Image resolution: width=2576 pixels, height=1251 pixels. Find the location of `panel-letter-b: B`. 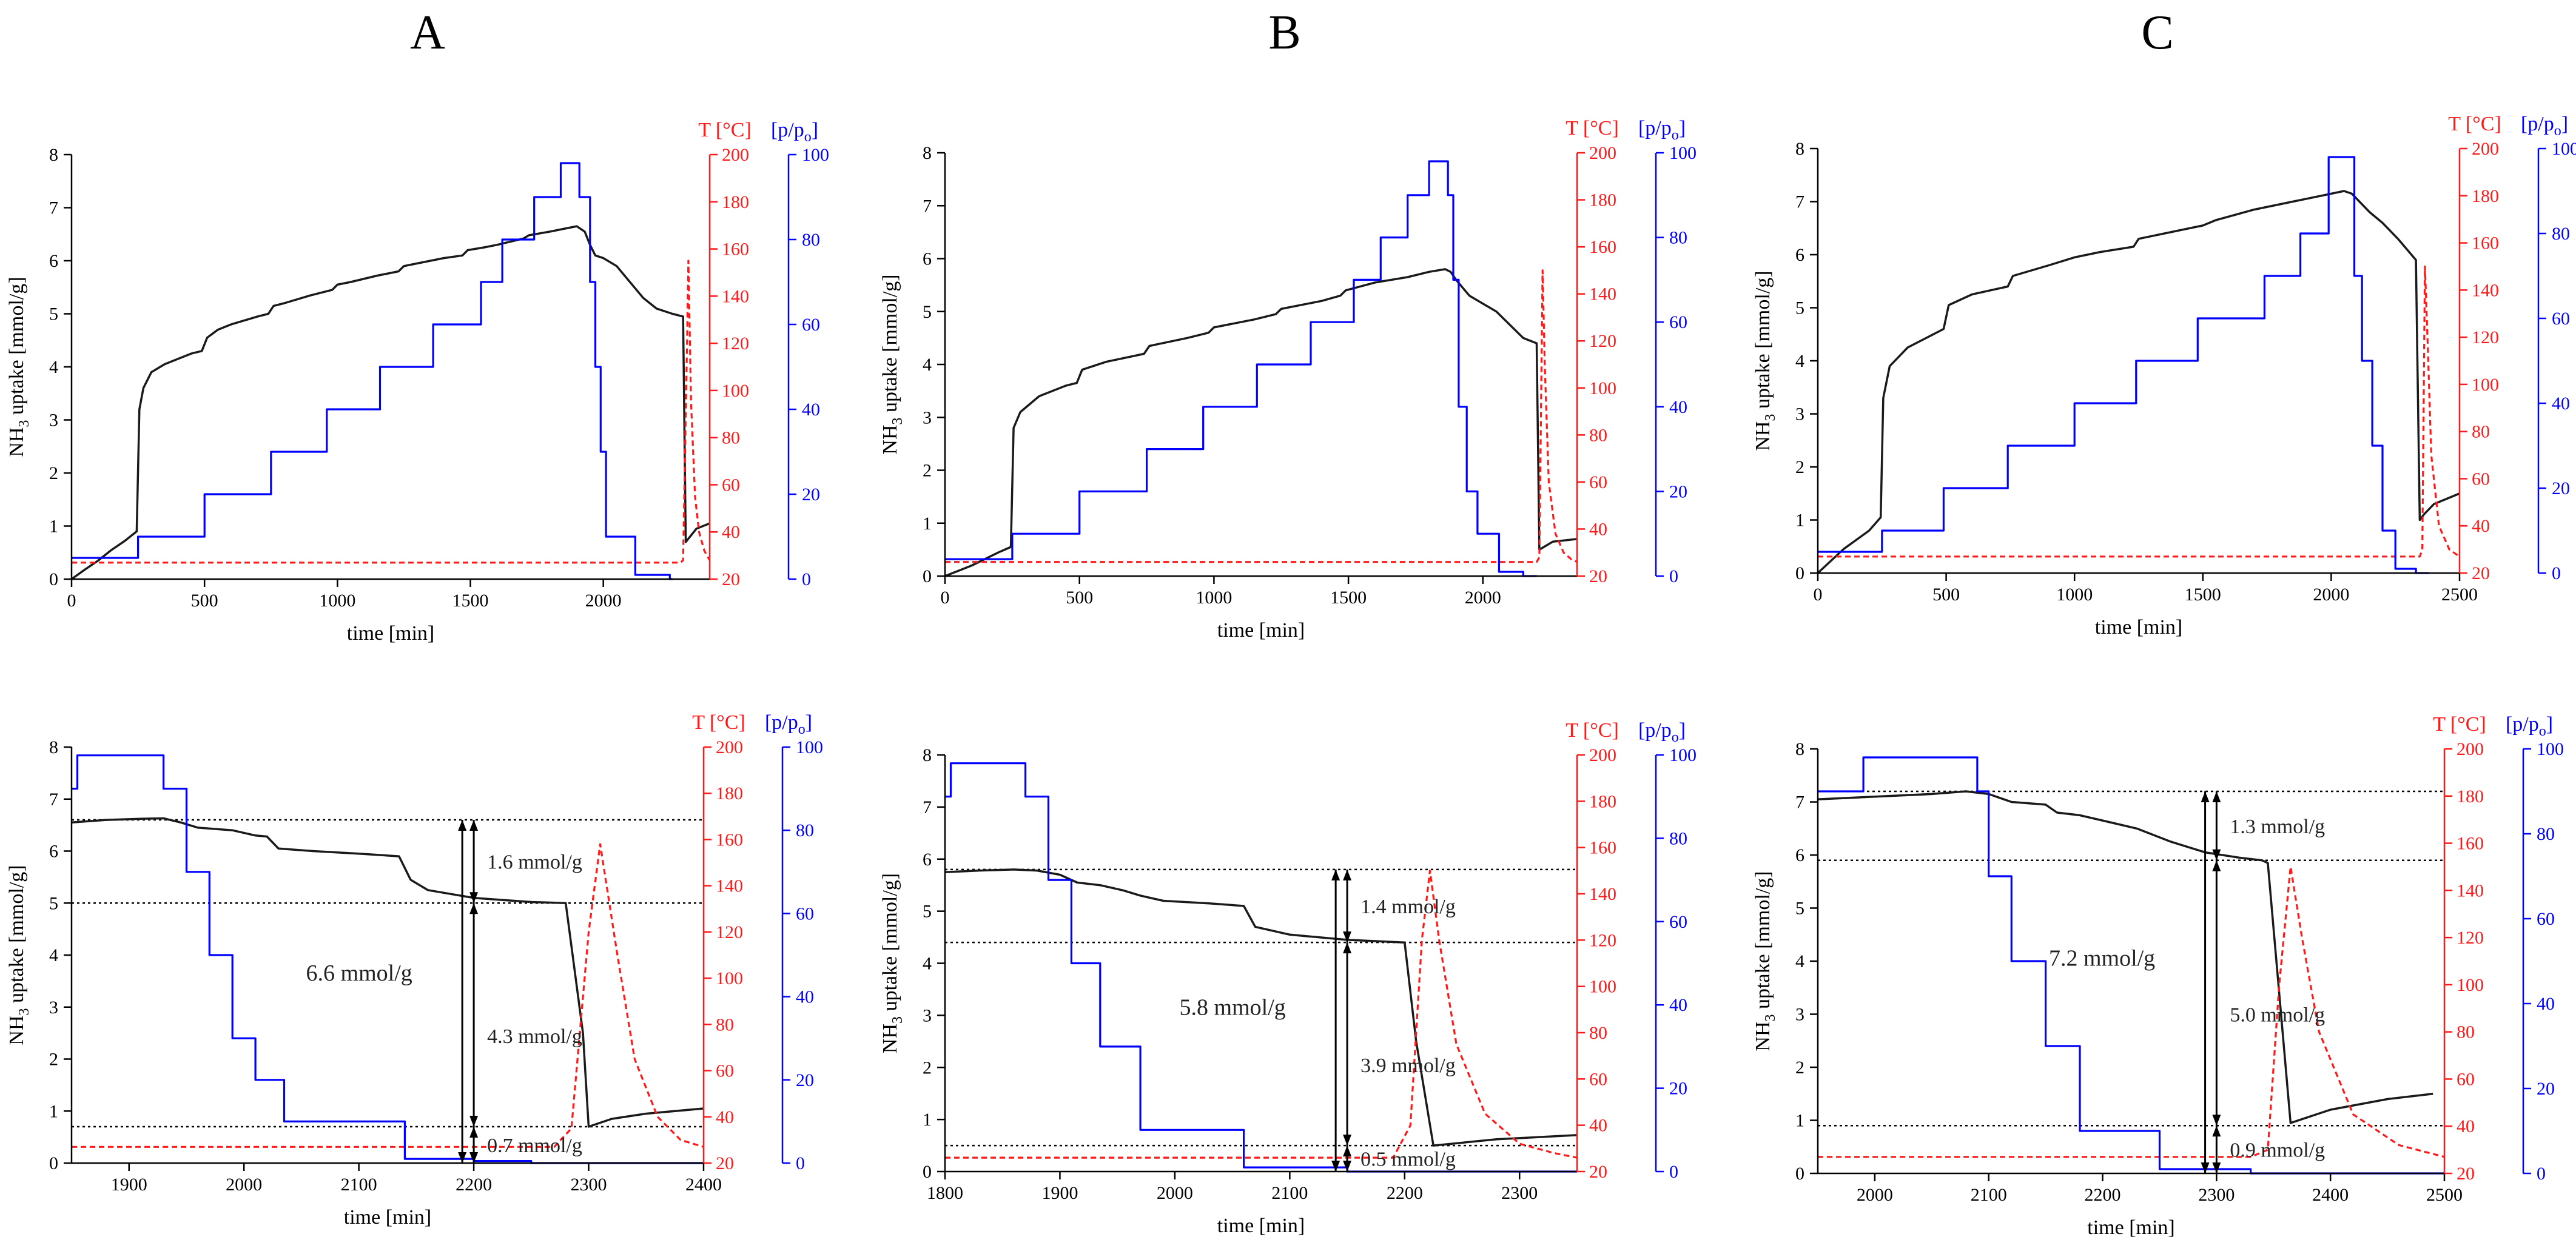

panel-letter-b: B is located at coordinates (1284, 33).